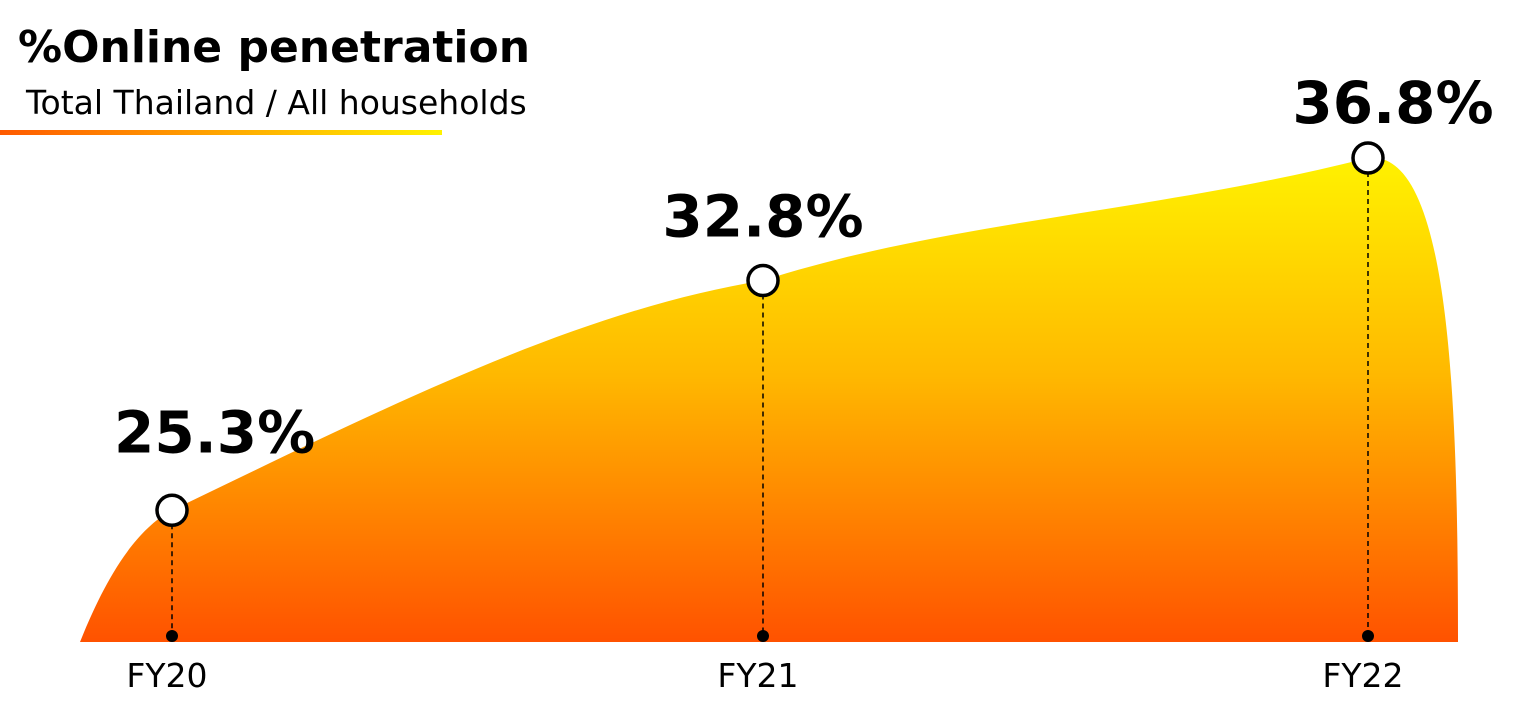 The width and height of the screenshot is (1532, 714). Describe the element at coordinates (221, 132) in the screenshot. I see `title-underline` at that location.